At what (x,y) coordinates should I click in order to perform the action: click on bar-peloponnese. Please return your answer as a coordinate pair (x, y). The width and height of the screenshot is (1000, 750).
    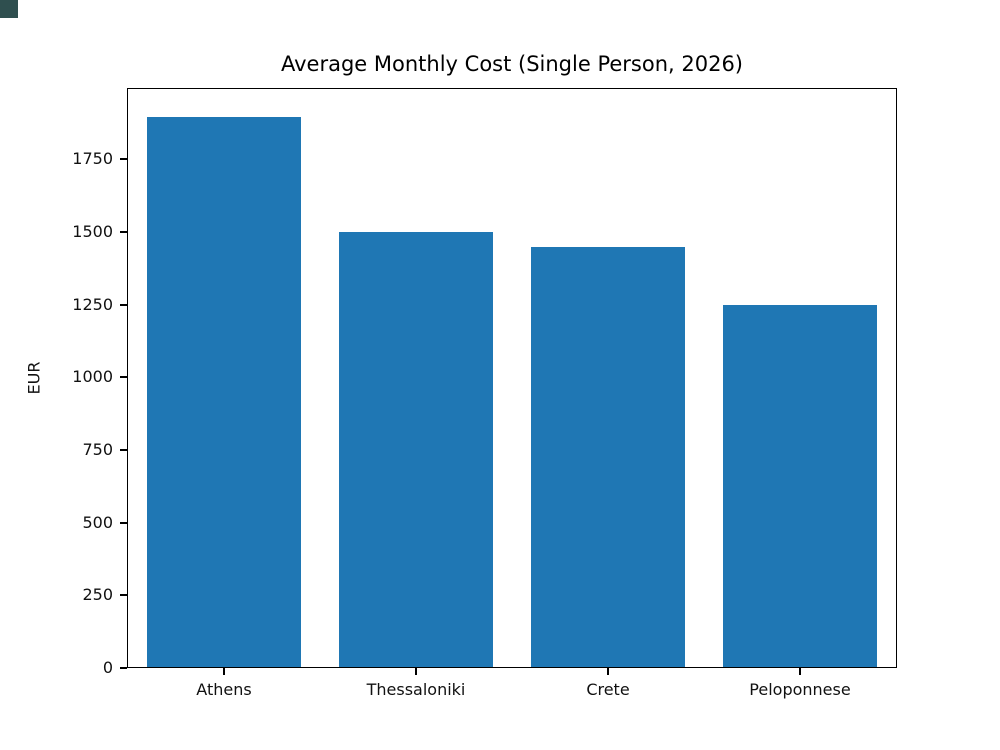
    Looking at the image, I should click on (800, 485).